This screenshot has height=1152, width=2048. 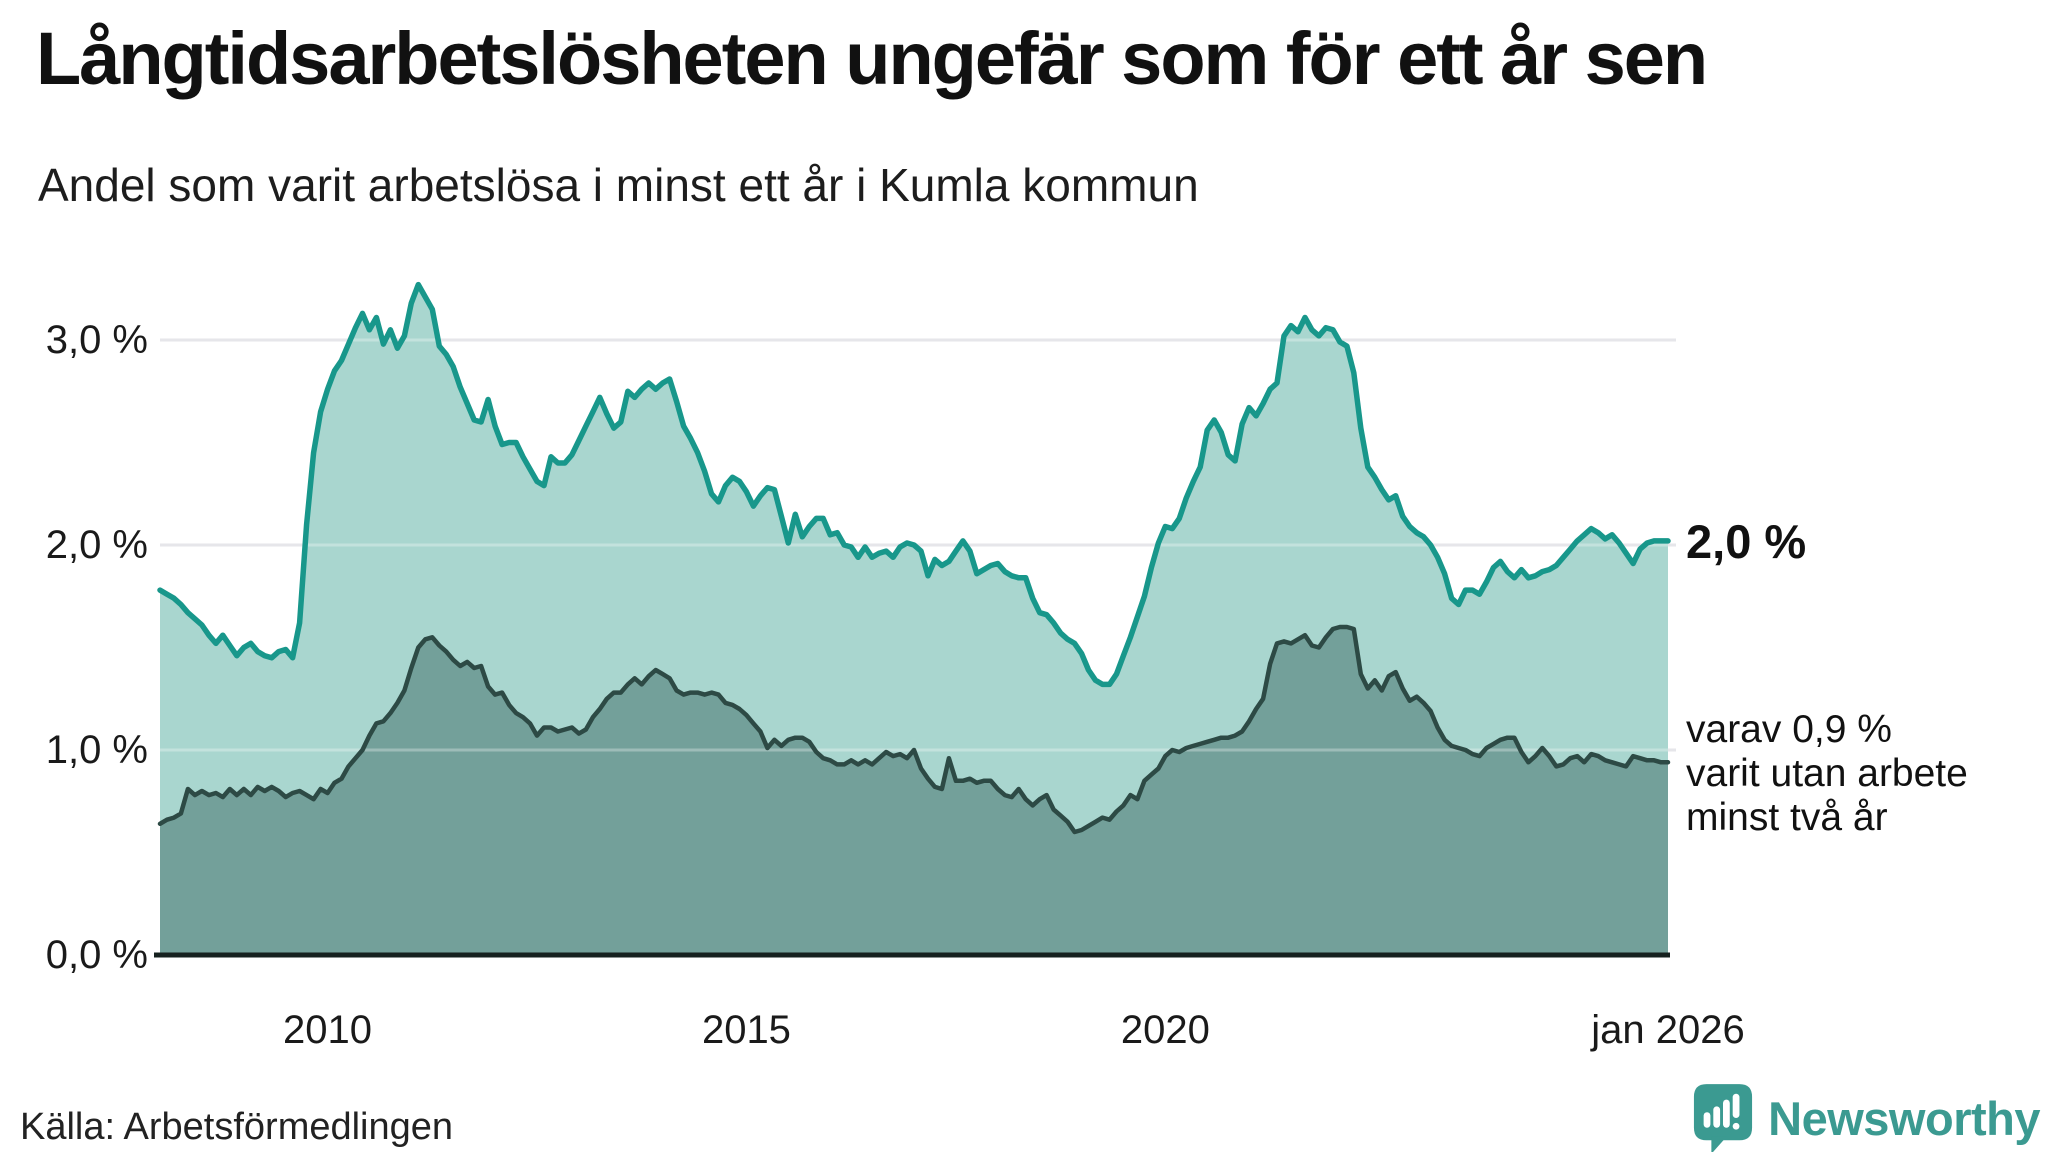 I want to click on series-line-two-years, so click(x=914, y=729).